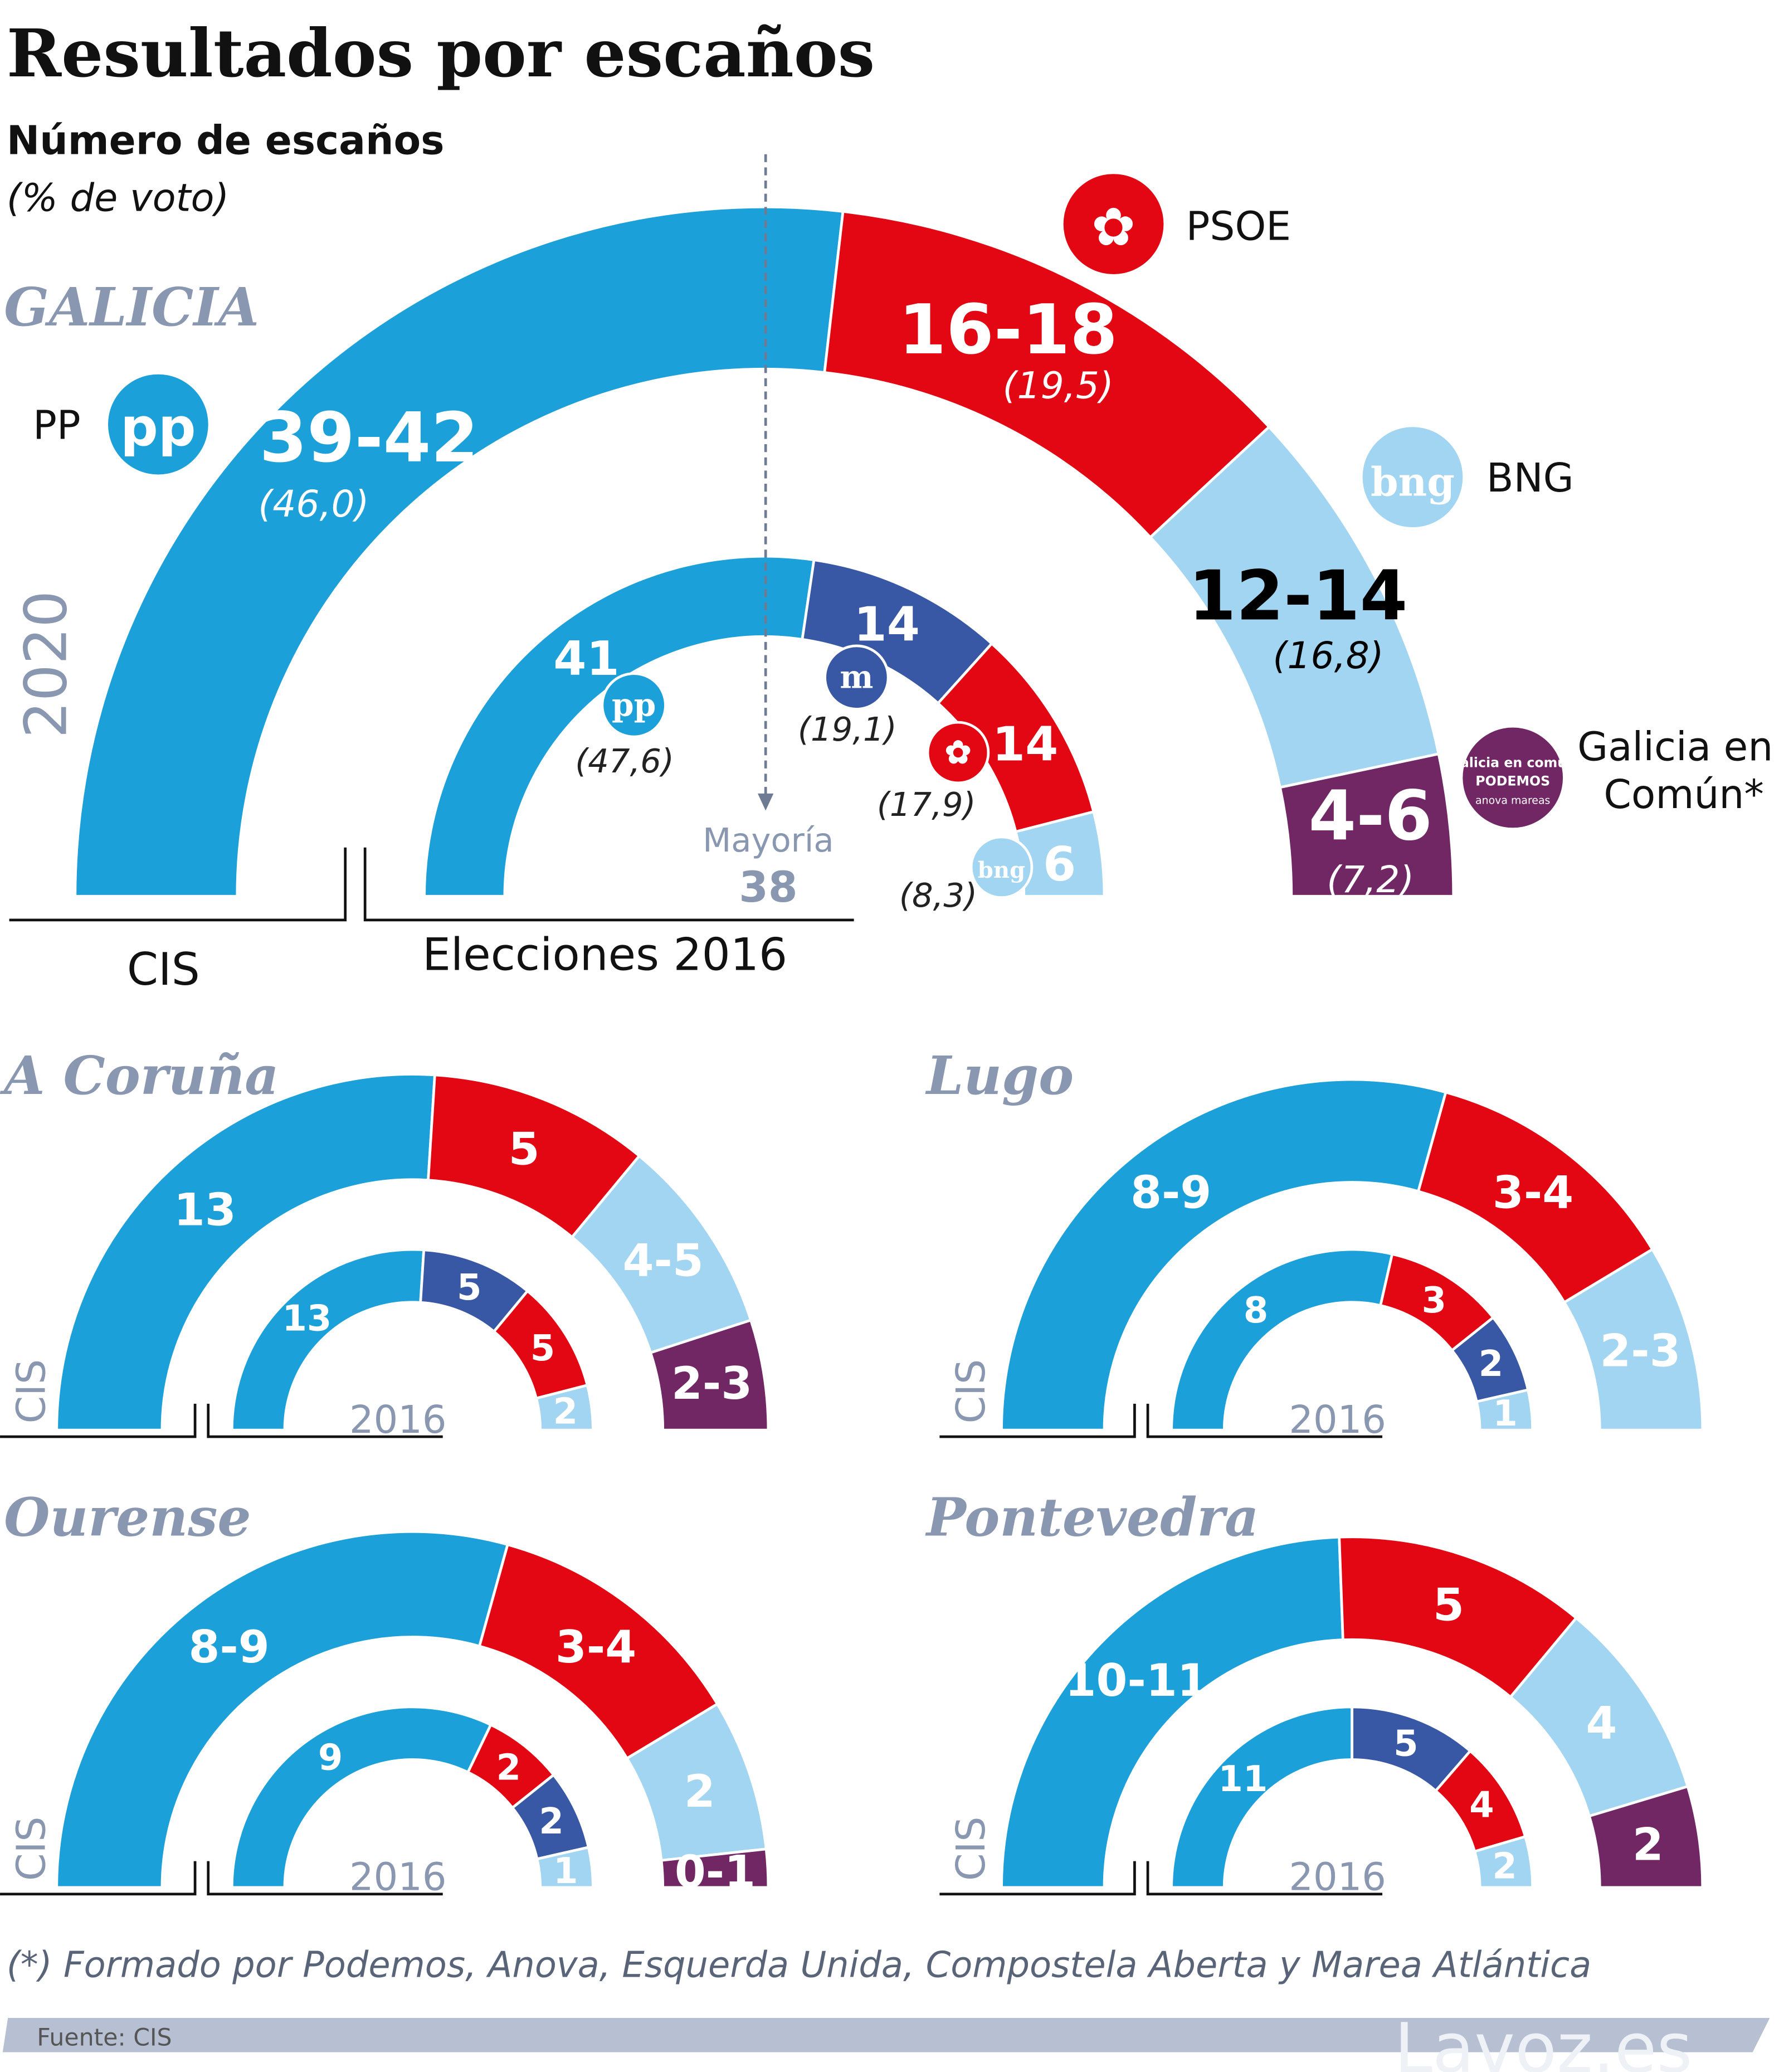 This screenshot has height=2072, width=1779. I want to click on psoe-rose-logo-icon, so click(1113, 224).